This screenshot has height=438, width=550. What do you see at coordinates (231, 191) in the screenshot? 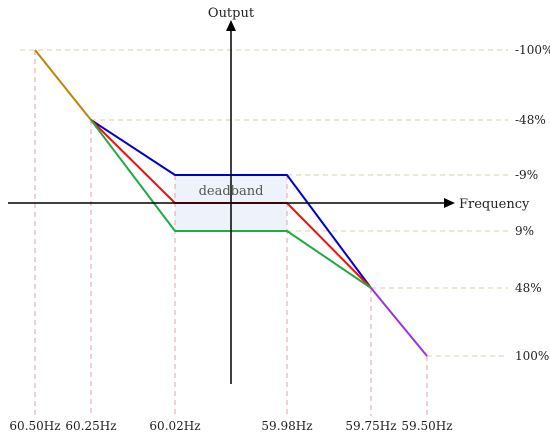
I see `deadband-label: deadband` at bounding box center [231, 191].